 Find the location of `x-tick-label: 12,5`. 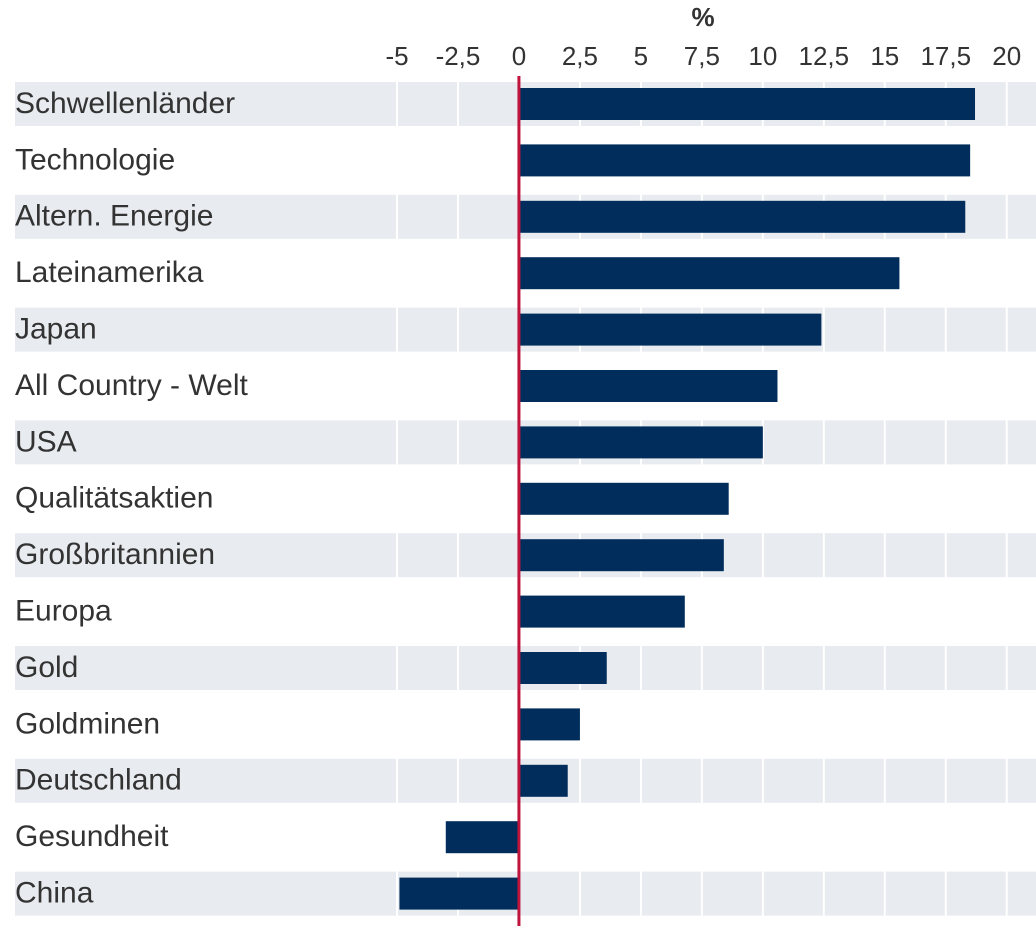

x-tick-label: 12,5 is located at coordinates (824, 56).